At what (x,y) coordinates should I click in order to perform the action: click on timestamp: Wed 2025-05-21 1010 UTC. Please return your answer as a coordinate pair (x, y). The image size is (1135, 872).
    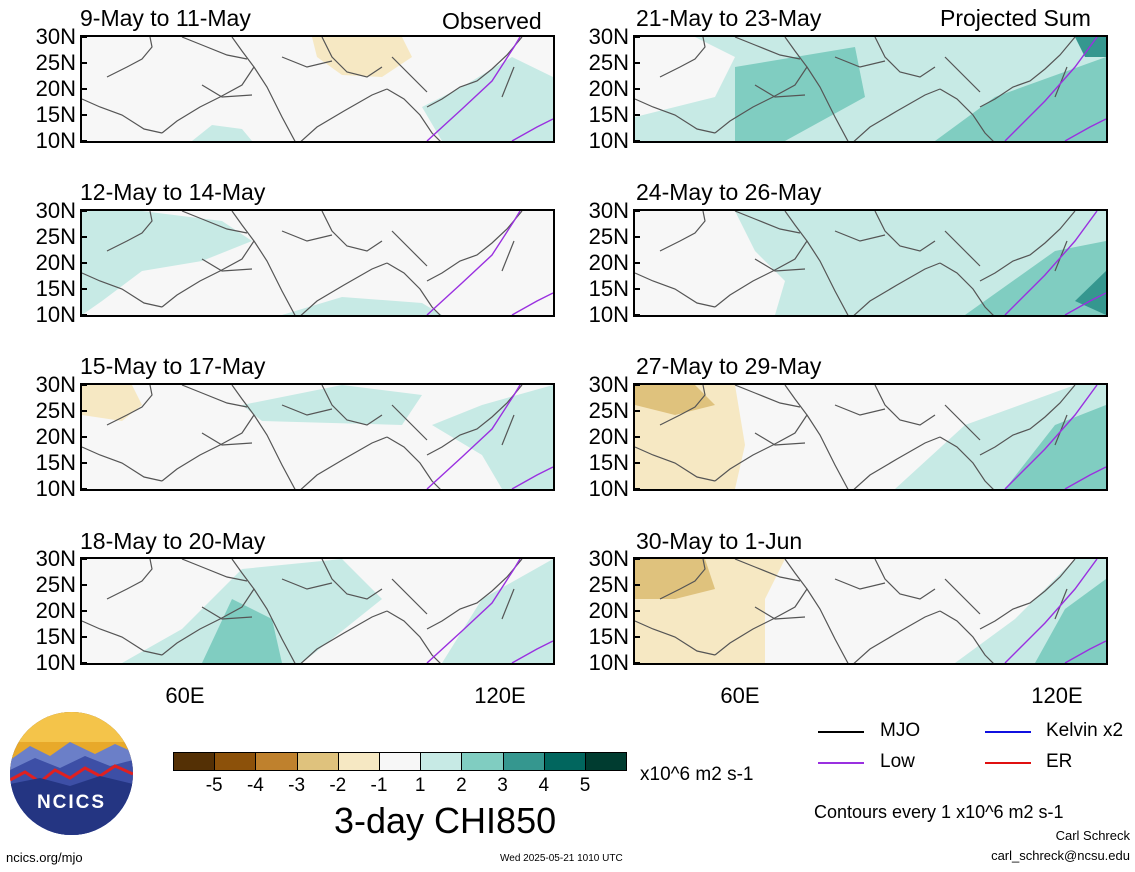
    Looking at the image, I should click on (561, 858).